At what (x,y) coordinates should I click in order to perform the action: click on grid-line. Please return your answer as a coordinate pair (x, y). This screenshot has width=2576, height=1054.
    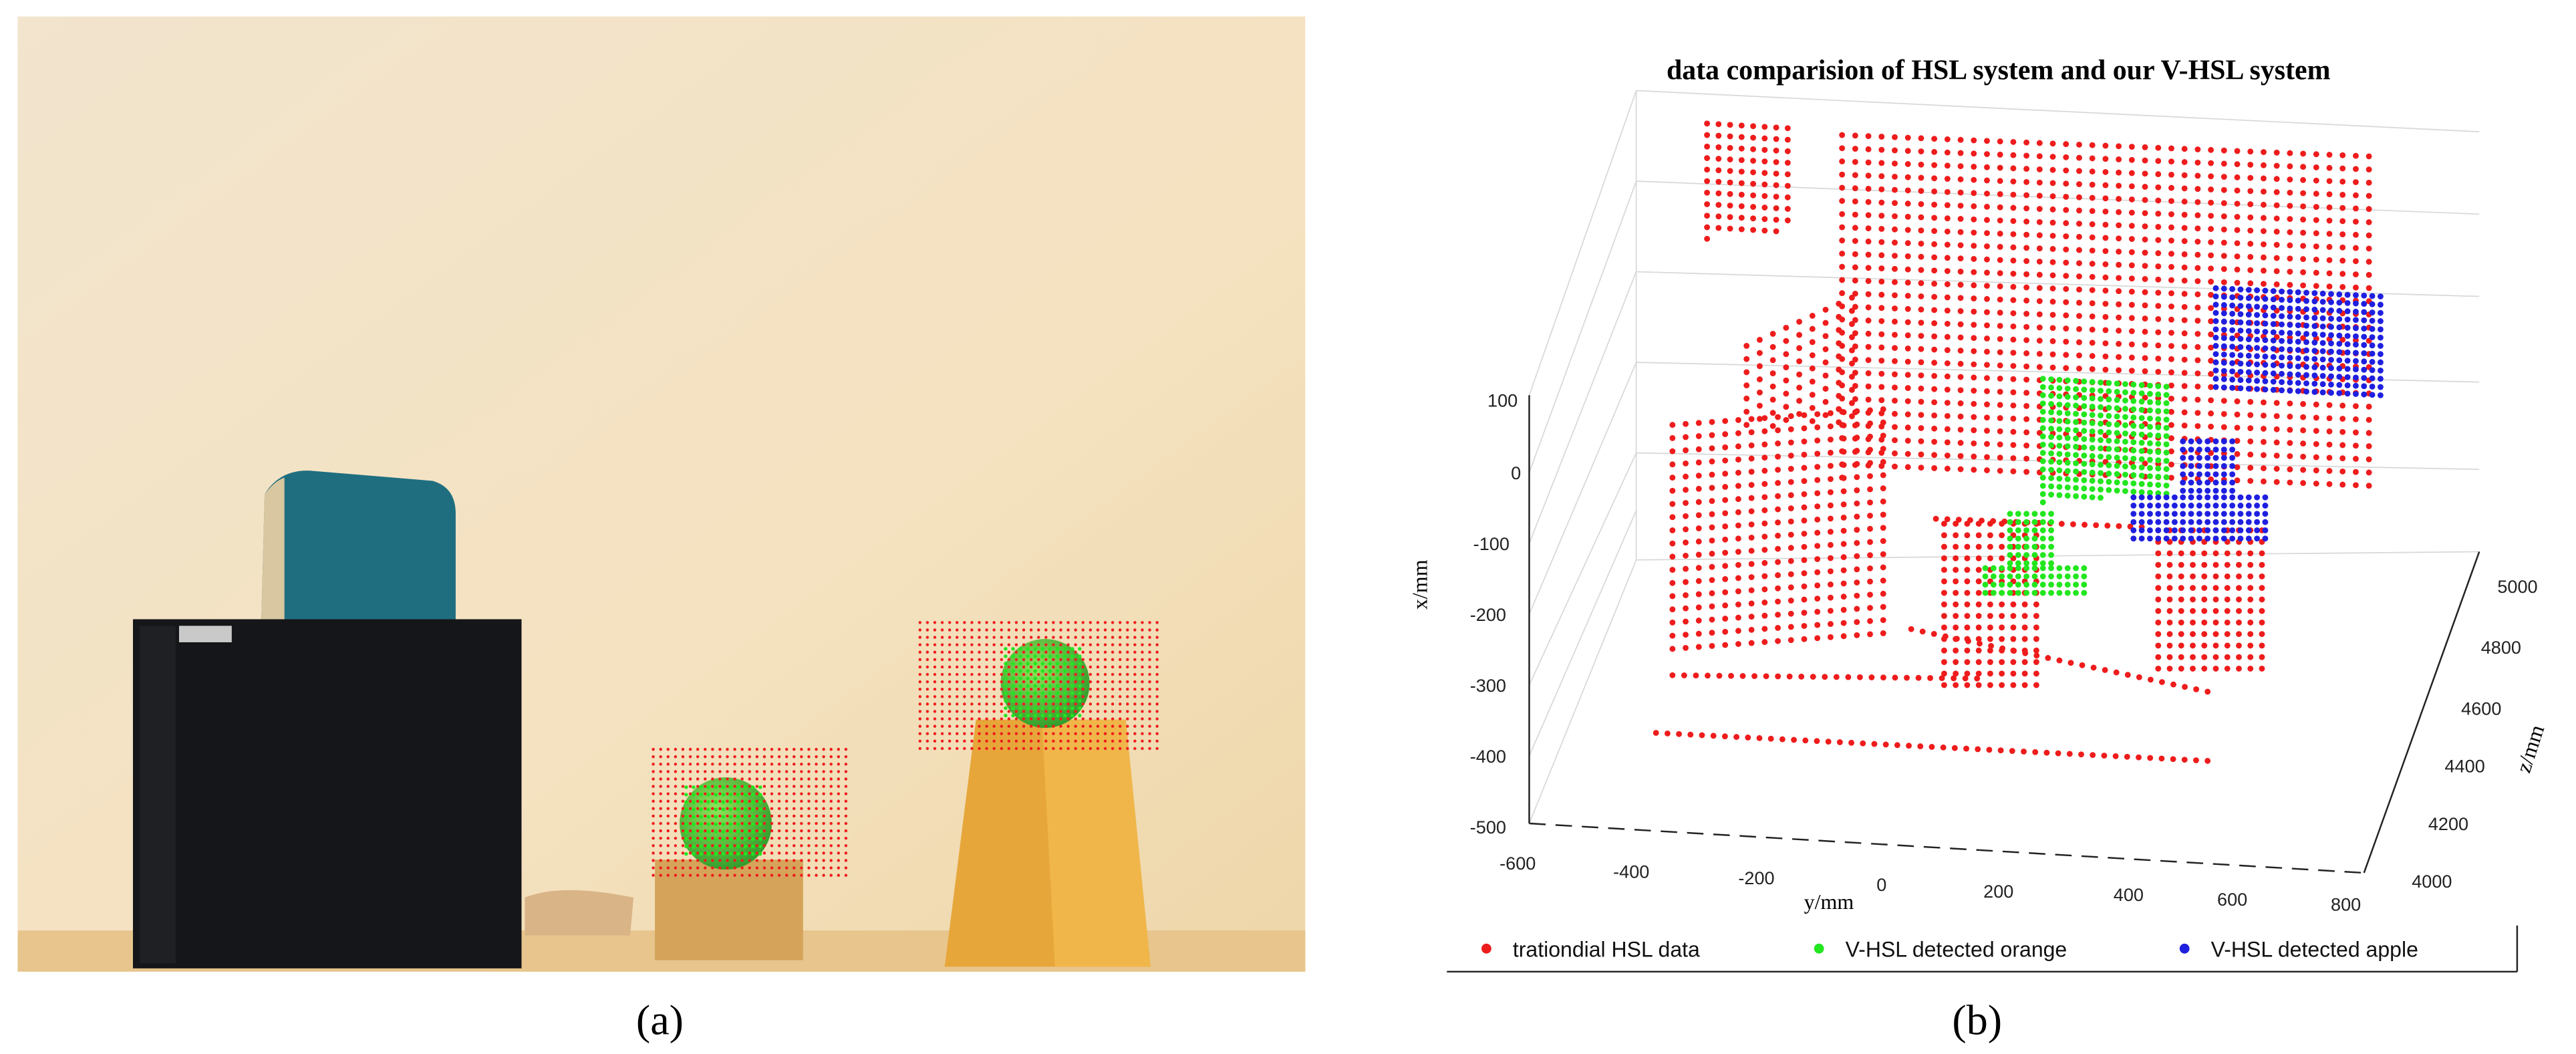
    Looking at the image, I should click on (1582, 407).